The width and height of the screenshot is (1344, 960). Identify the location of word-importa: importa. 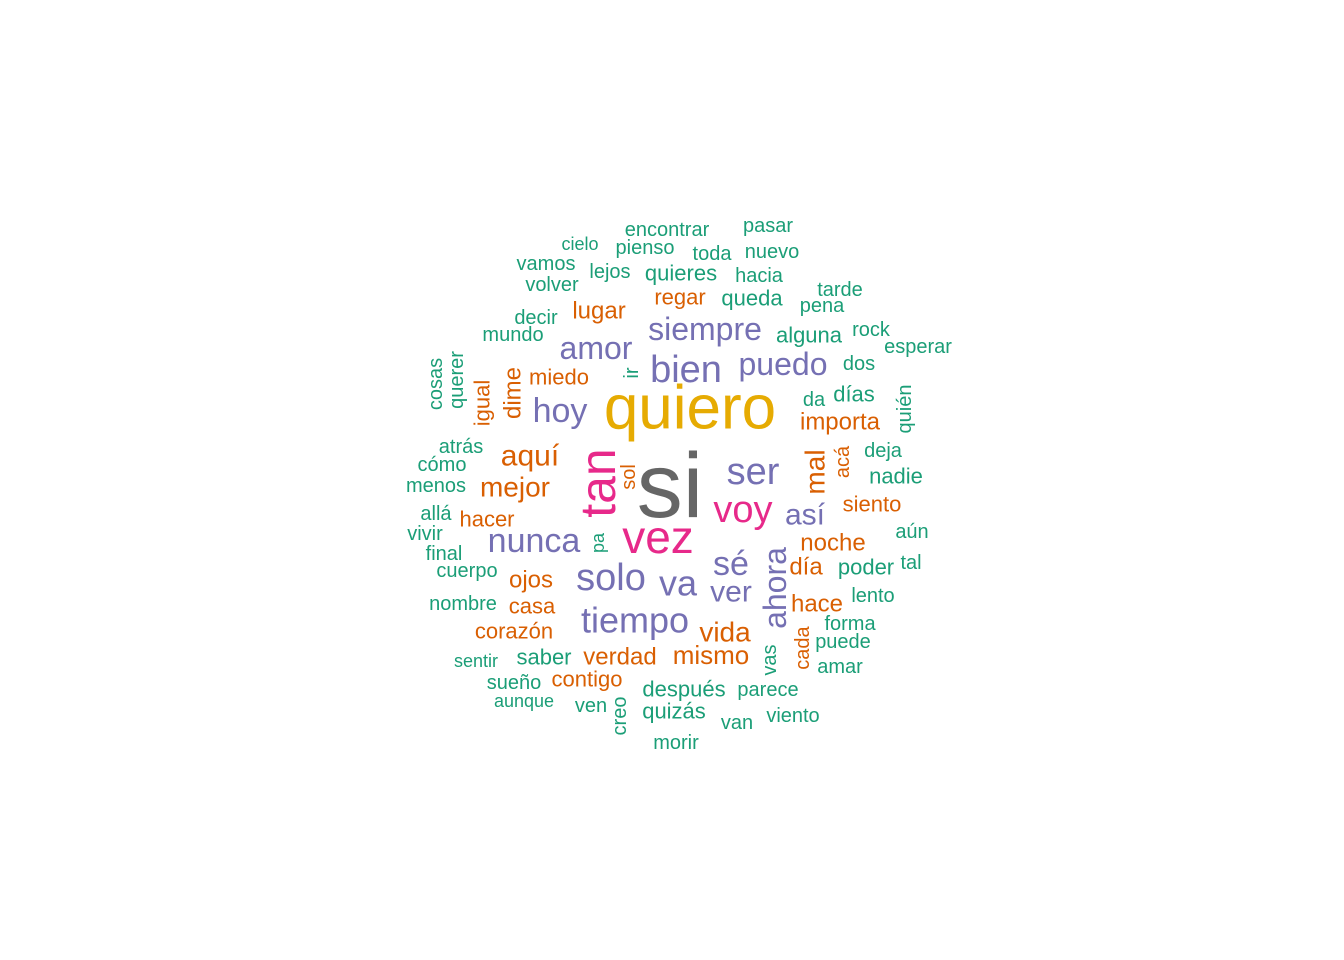
(840, 422).